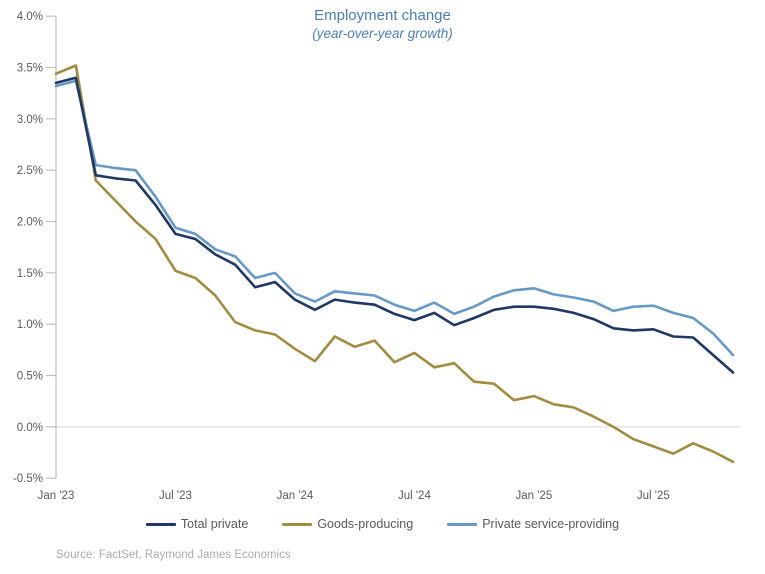  I want to click on legend-item-total-private: Total private, so click(197, 524).